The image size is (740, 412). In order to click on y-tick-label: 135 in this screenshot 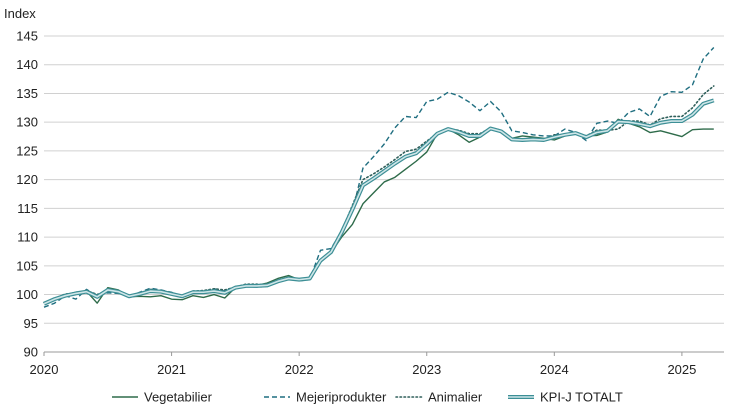, I will do `click(27, 93)`.